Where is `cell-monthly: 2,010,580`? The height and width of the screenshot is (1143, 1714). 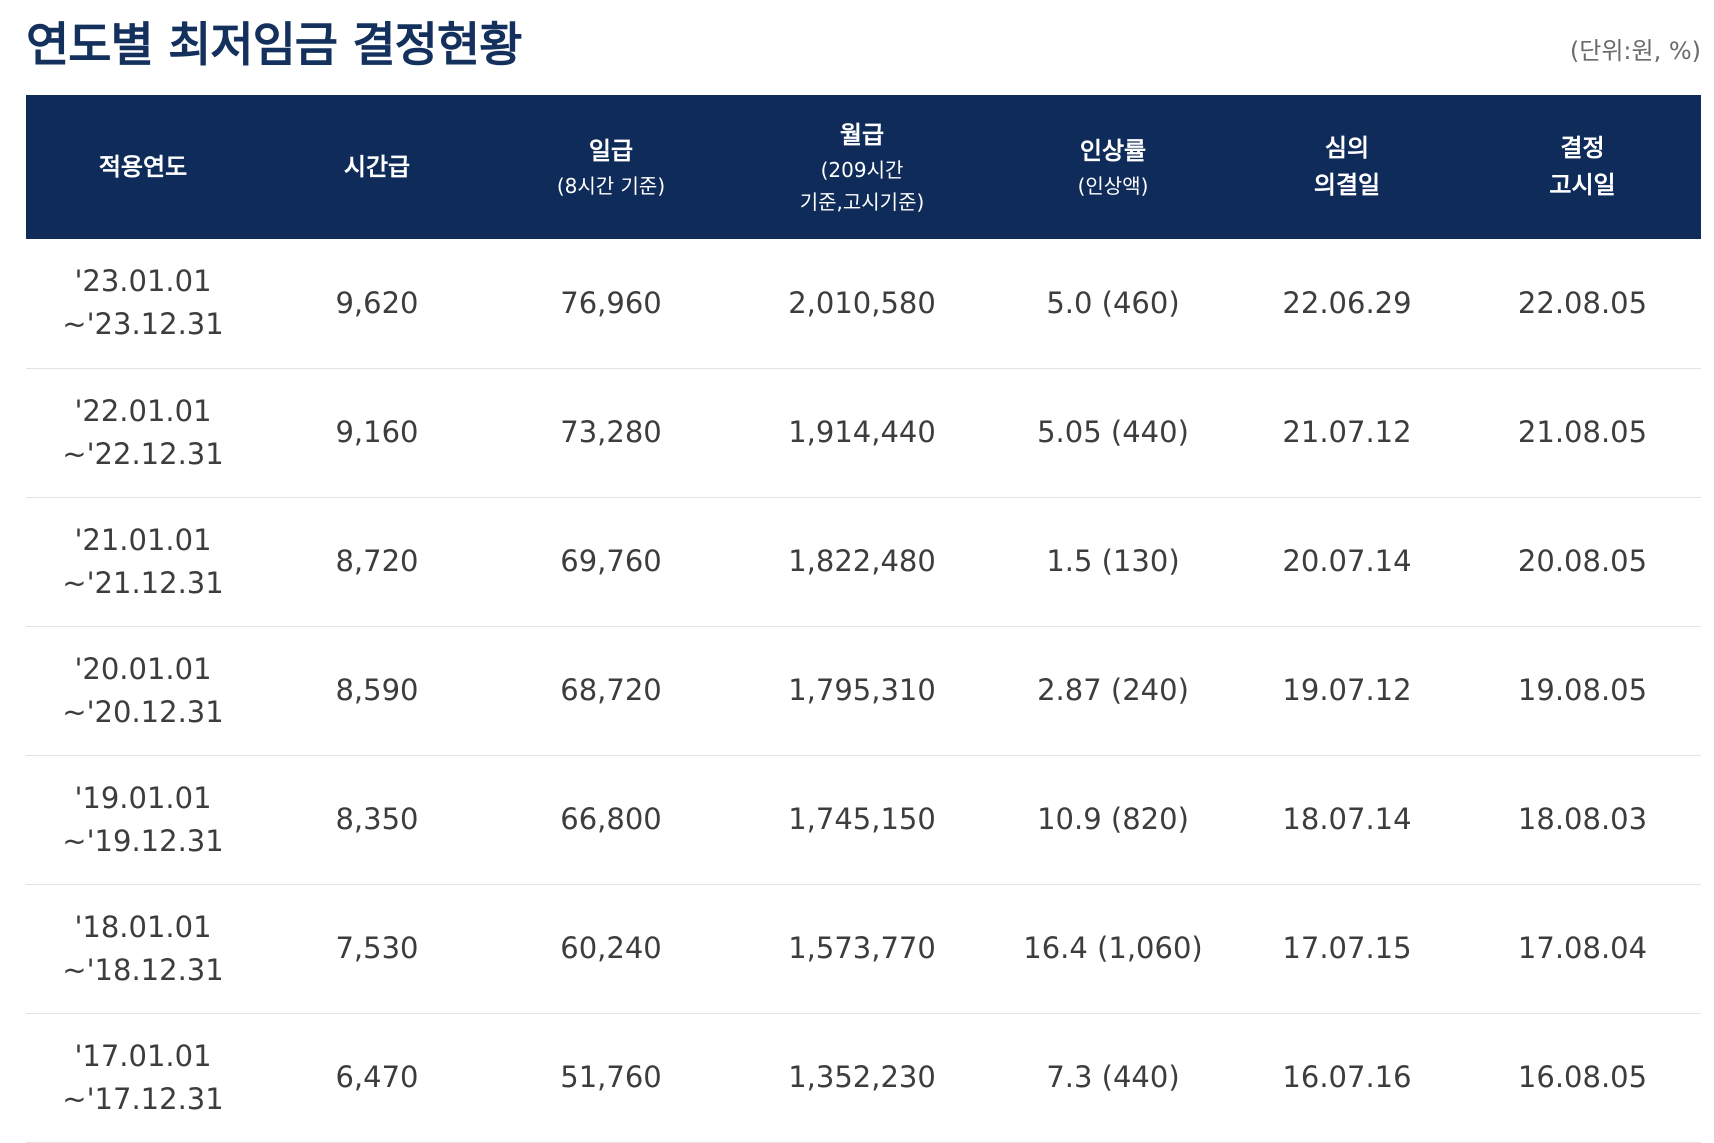 cell-monthly: 2,010,580 is located at coordinates (862, 302).